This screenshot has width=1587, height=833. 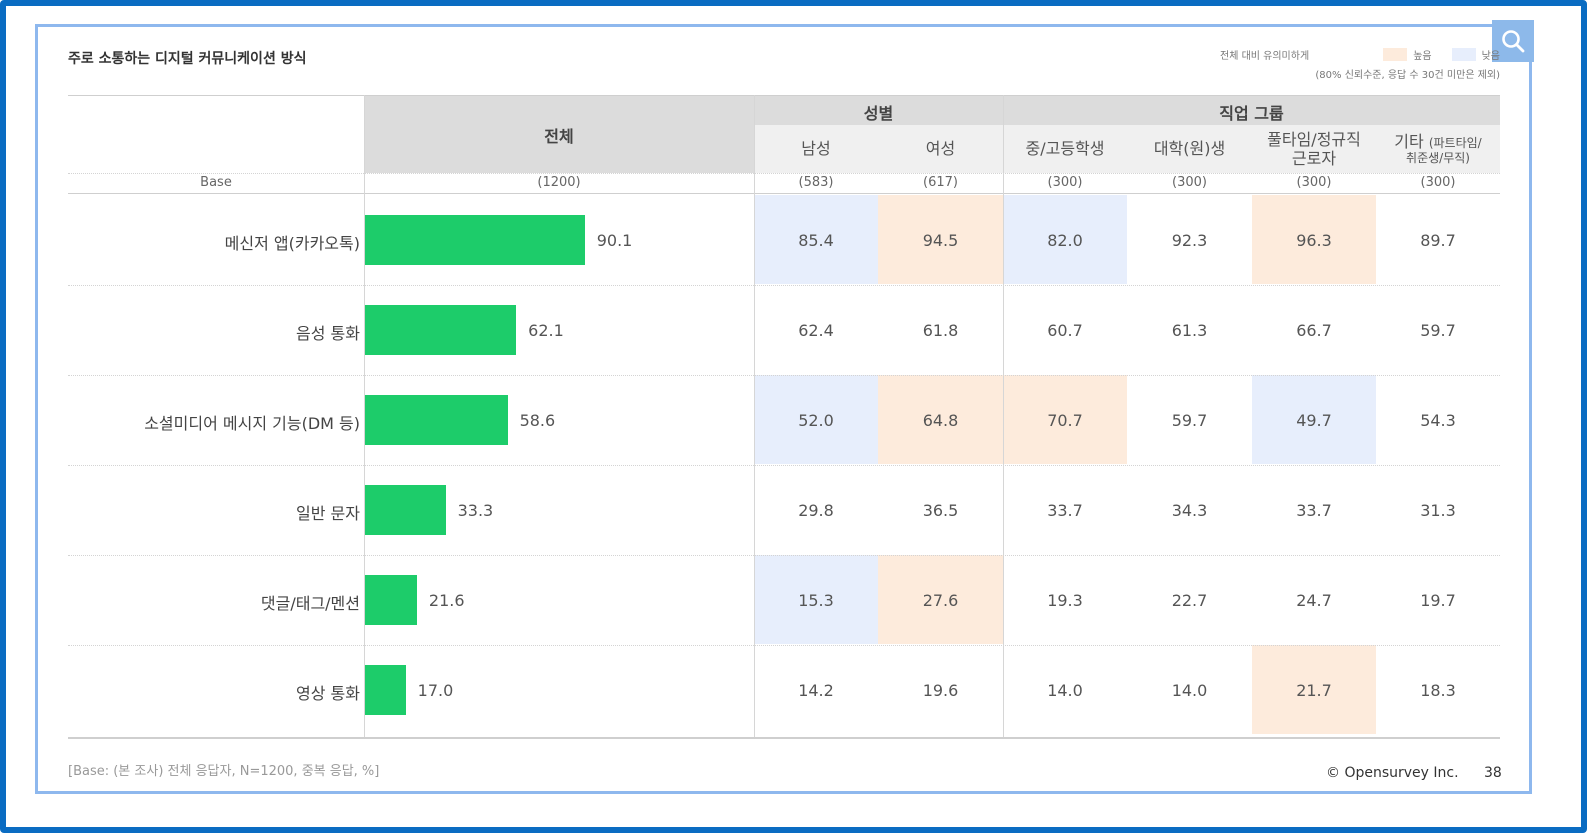 What do you see at coordinates (1265, 56) in the screenshot?
I see `legend-label: 전체 대비 유의미하게` at bounding box center [1265, 56].